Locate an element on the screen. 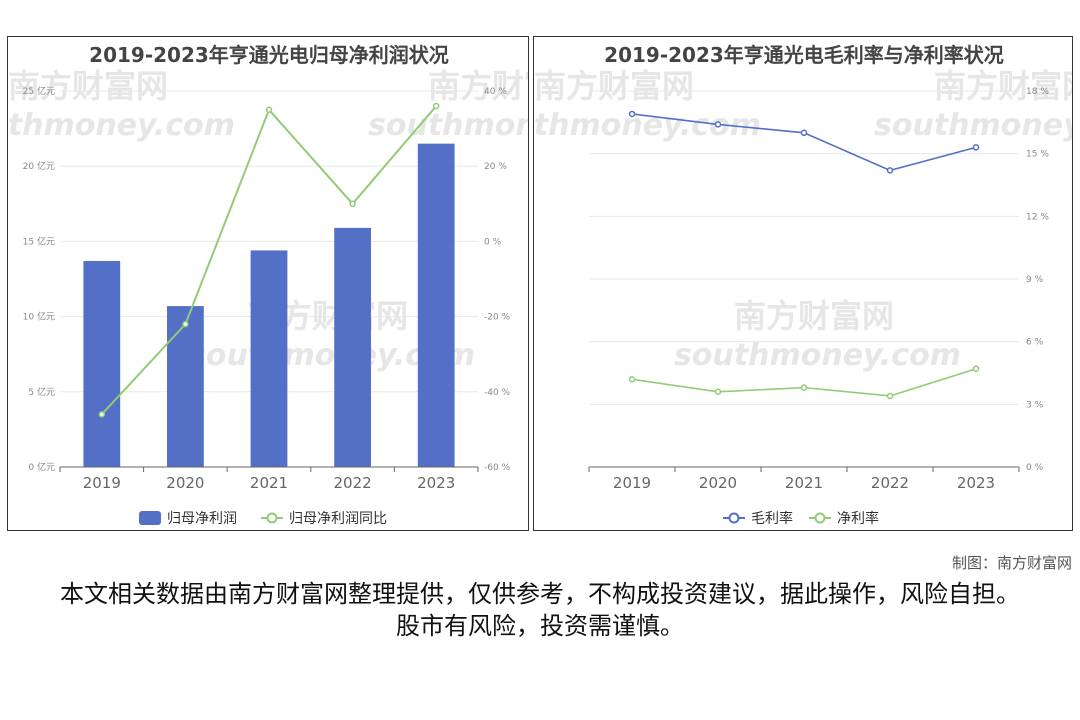 Image resolution: width=1080 pixels, height=720 pixels. bar-2020 is located at coordinates (185, 386).